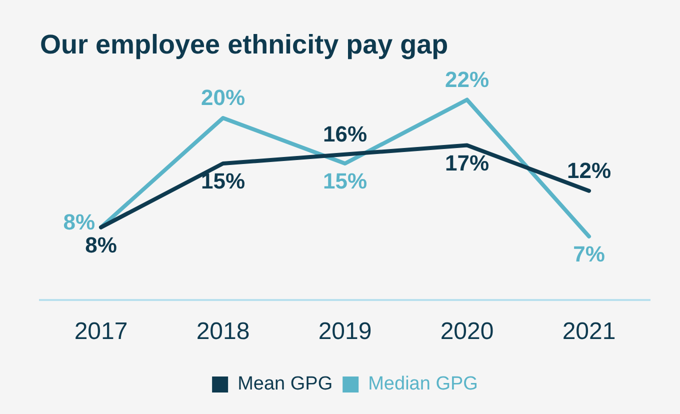  What do you see at coordinates (467, 163) in the screenshot?
I see `data-label: 17%` at bounding box center [467, 163].